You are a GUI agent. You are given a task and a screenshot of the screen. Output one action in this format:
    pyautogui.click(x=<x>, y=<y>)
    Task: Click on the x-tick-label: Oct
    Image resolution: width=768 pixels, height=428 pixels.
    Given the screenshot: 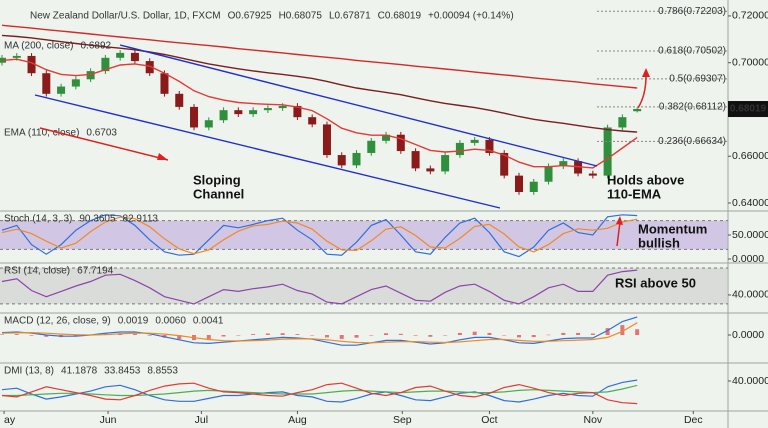 What is the action you would take?
    pyautogui.click(x=489, y=420)
    